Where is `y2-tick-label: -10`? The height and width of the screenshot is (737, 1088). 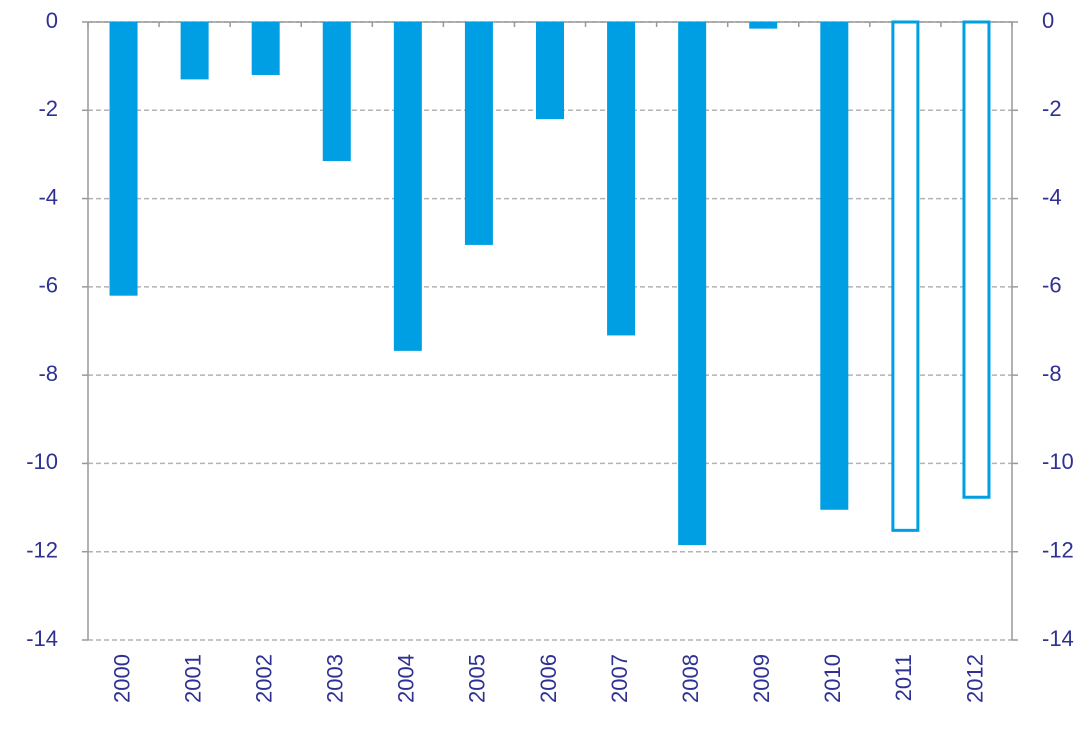 y2-tick-label: -10 is located at coordinates (1058, 461).